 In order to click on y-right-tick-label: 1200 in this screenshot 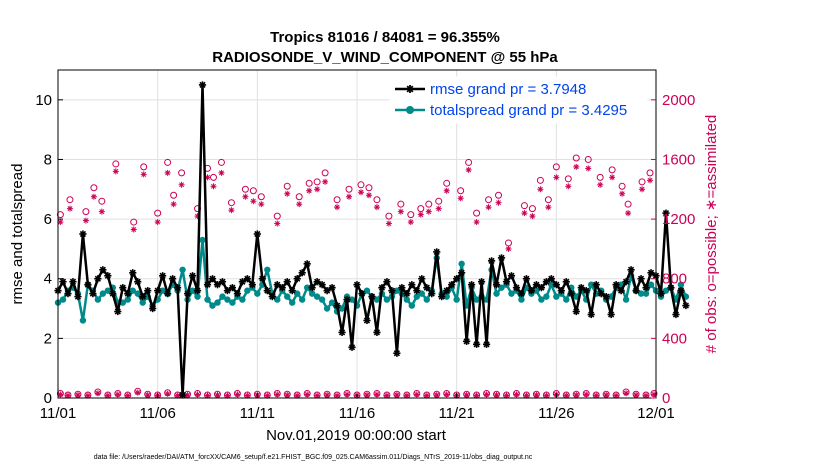, I will do `click(678, 219)`.